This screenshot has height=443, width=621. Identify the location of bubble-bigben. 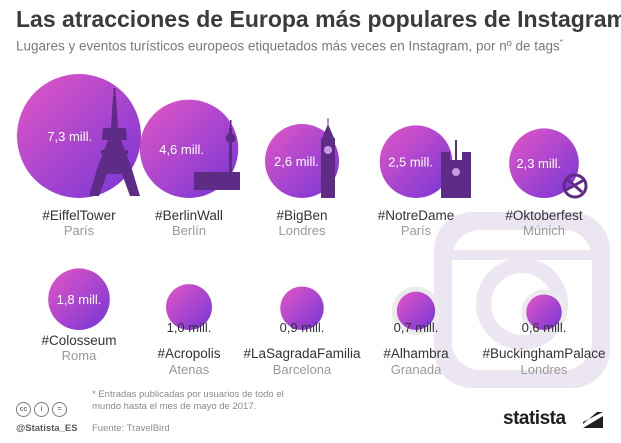
(302, 160).